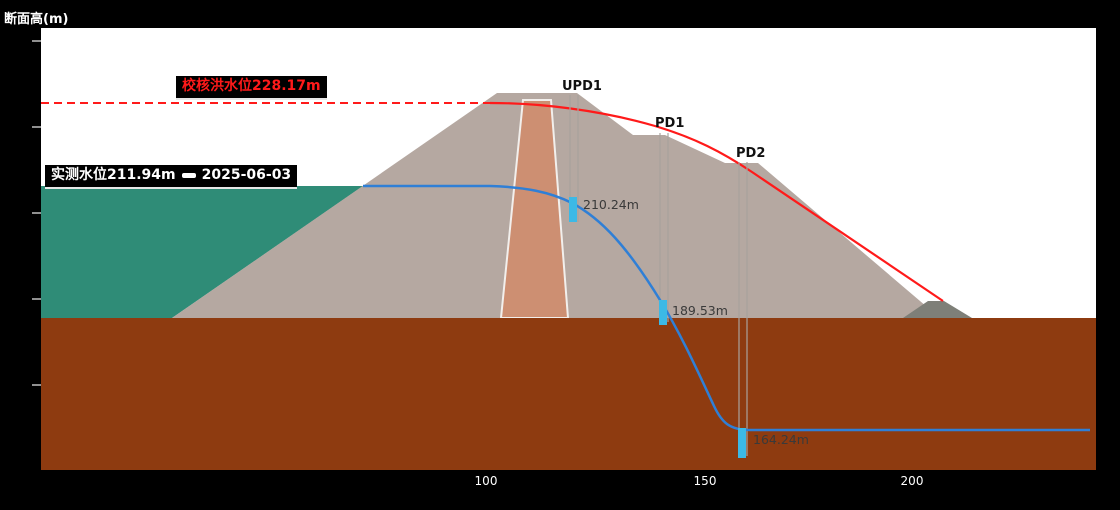 This screenshot has width=1120, height=510. I want to click on measured-level-legend: 实测水位211.94m 2025-06-03, so click(171, 177).